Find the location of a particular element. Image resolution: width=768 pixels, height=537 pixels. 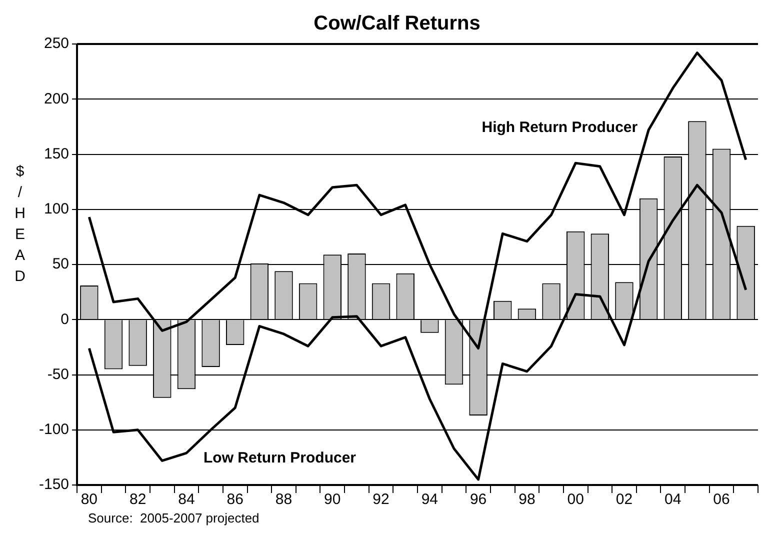

x-tick-label: 92 is located at coordinates (381, 499).